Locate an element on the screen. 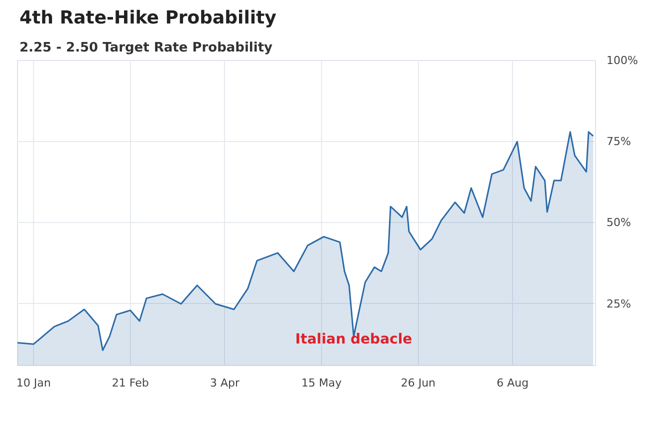  y-tick-label: 25% is located at coordinates (618, 303).